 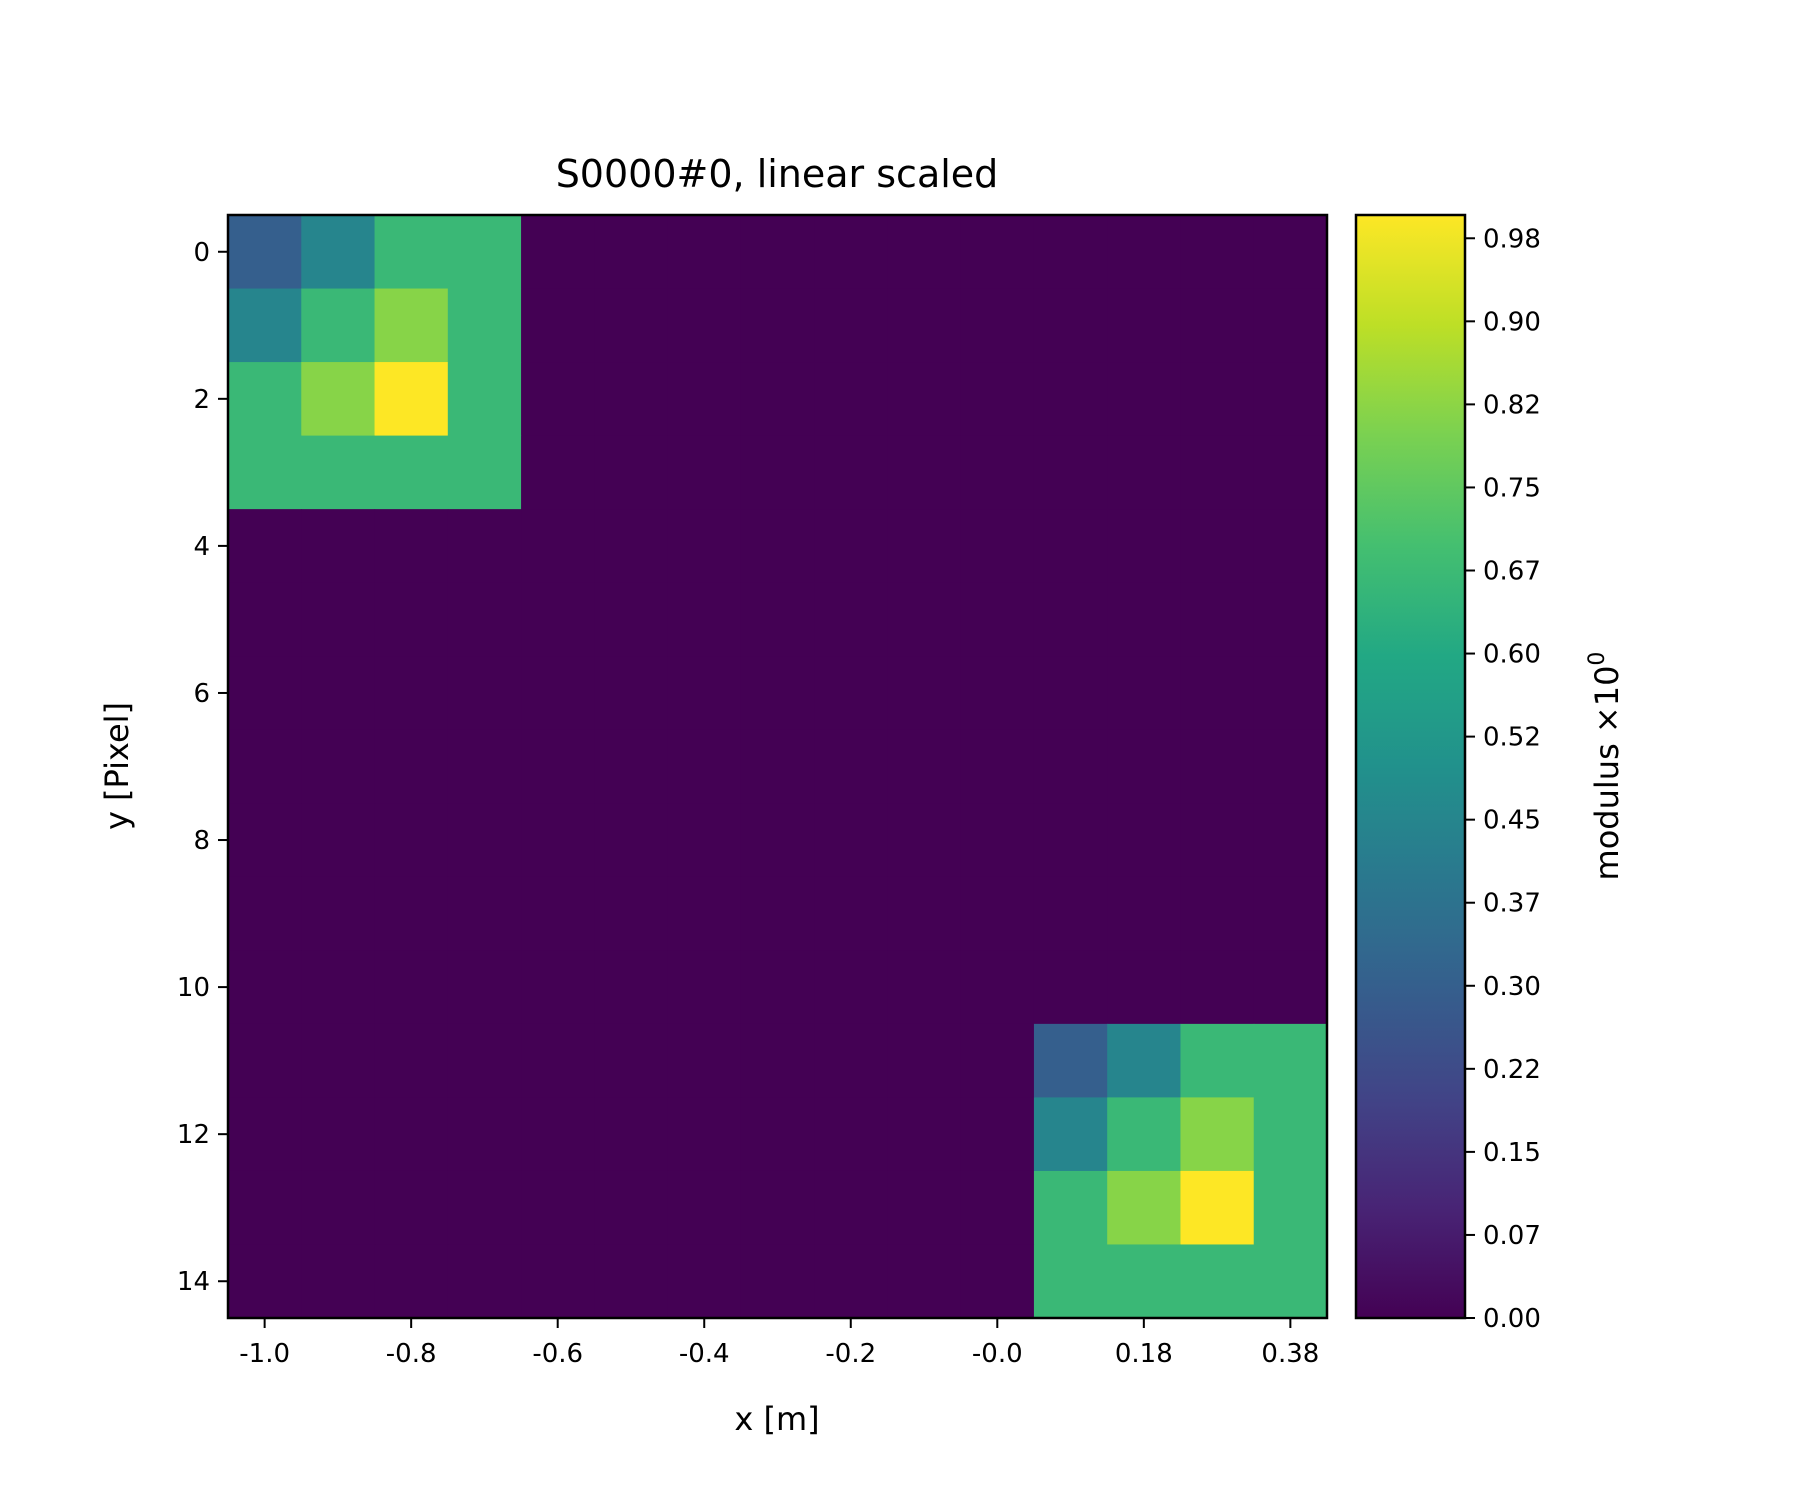 I want to click on colorbar-tick-label: 0.37, so click(x=1512, y=904).